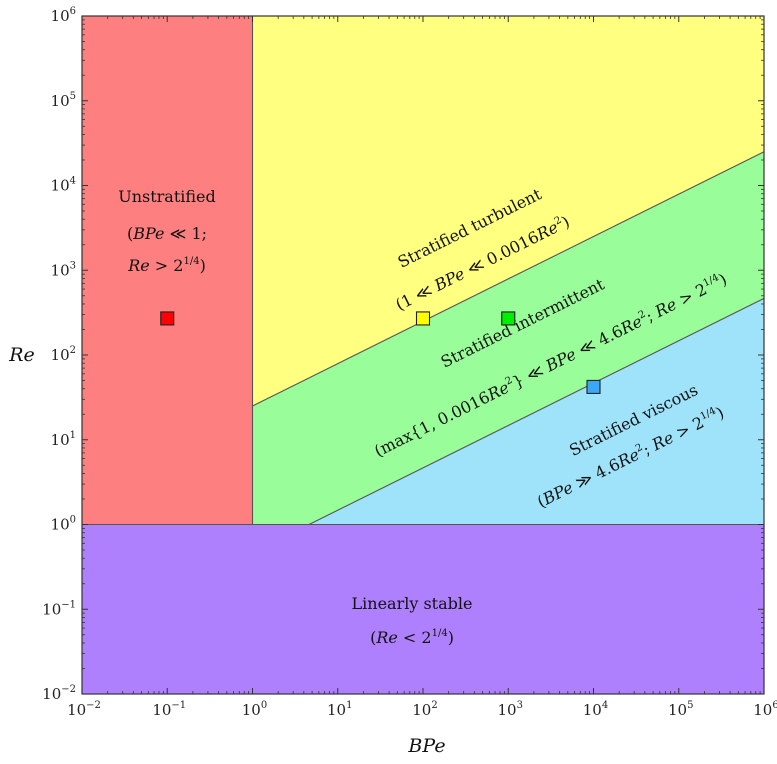  What do you see at coordinates (765, 709) in the screenshot?
I see `x-tick-label: 10⁶` at bounding box center [765, 709].